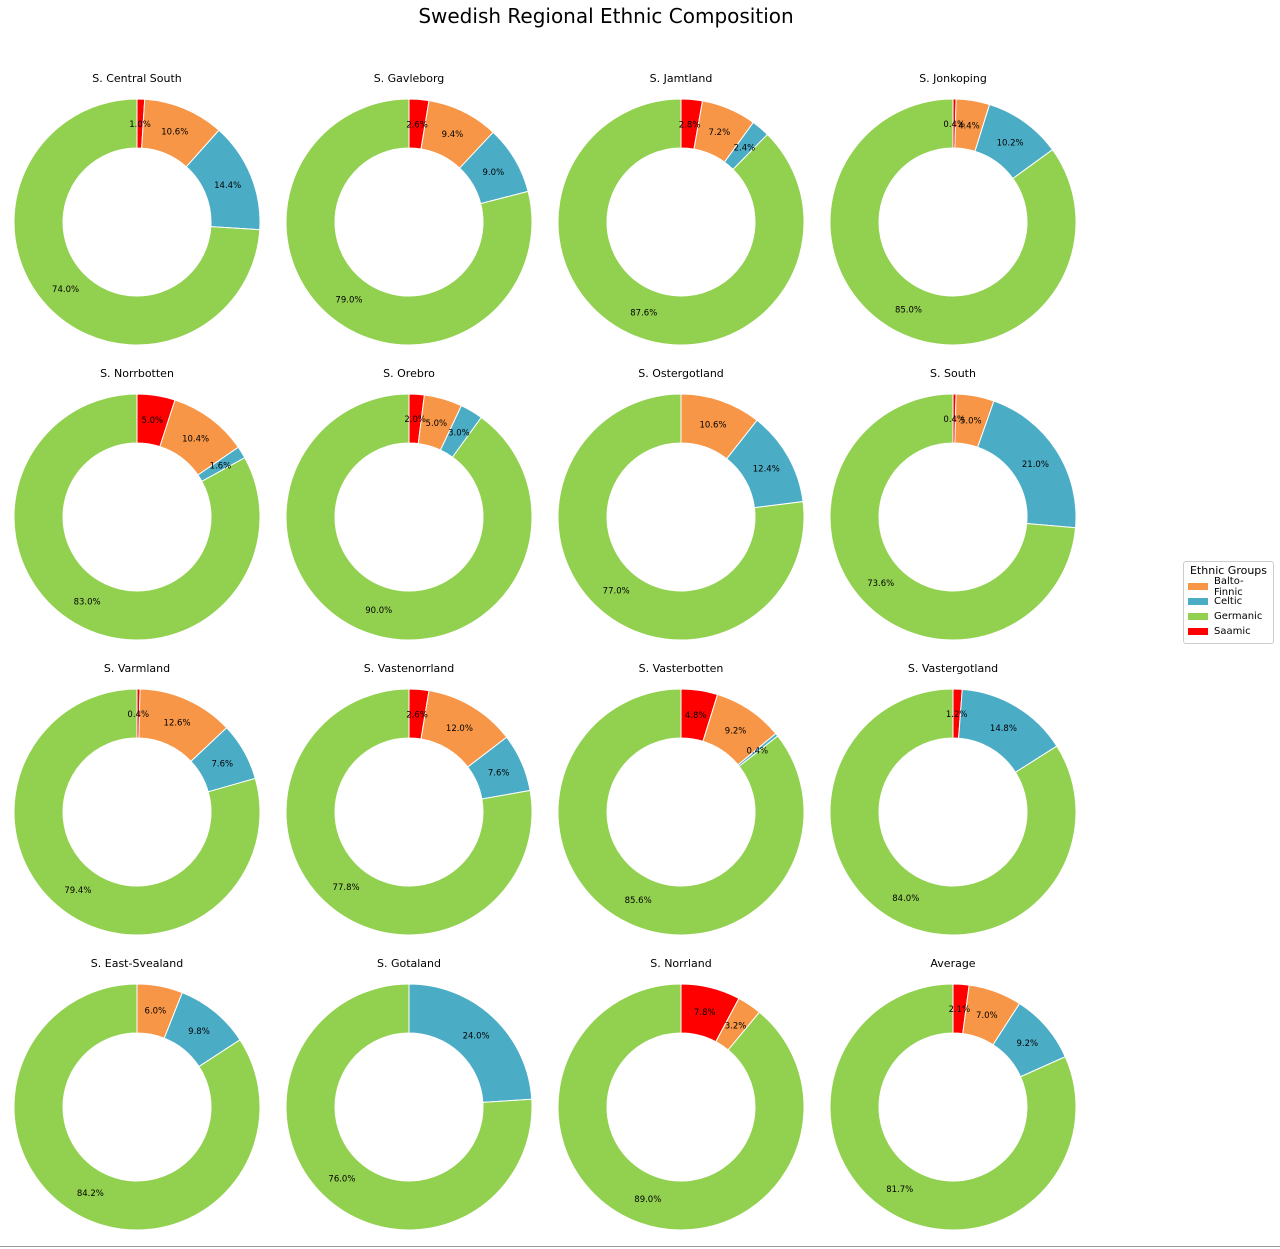 This screenshot has width=1280, height=1249. I want to click on donut-title: S. Varmland, so click(137, 668).